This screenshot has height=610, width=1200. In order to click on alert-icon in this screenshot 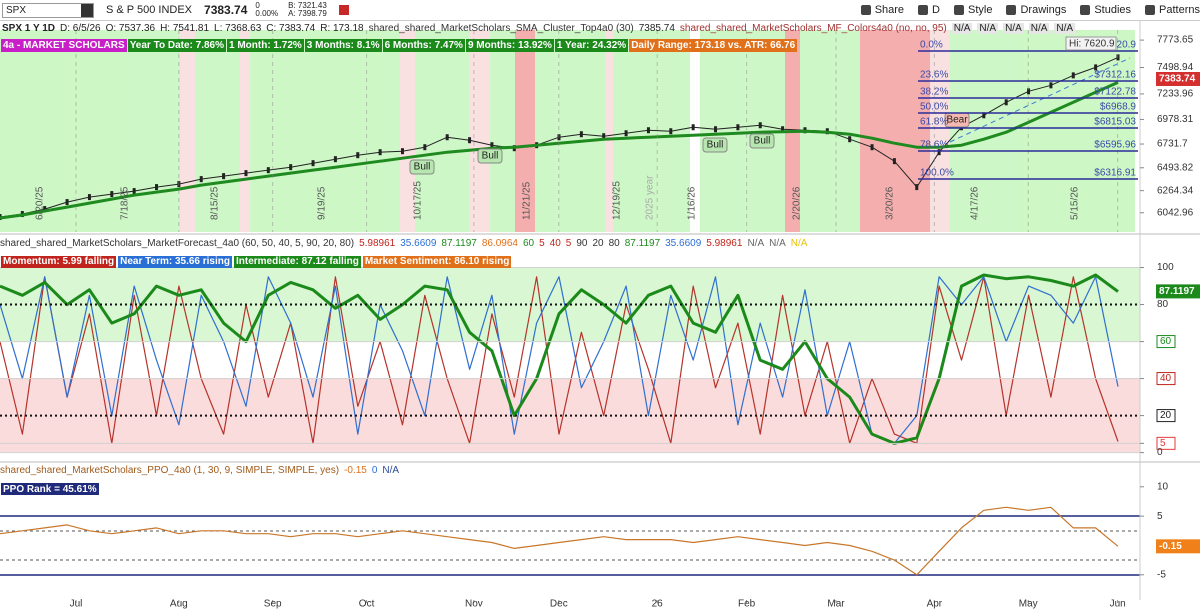, I will do `click(343, 10)`.